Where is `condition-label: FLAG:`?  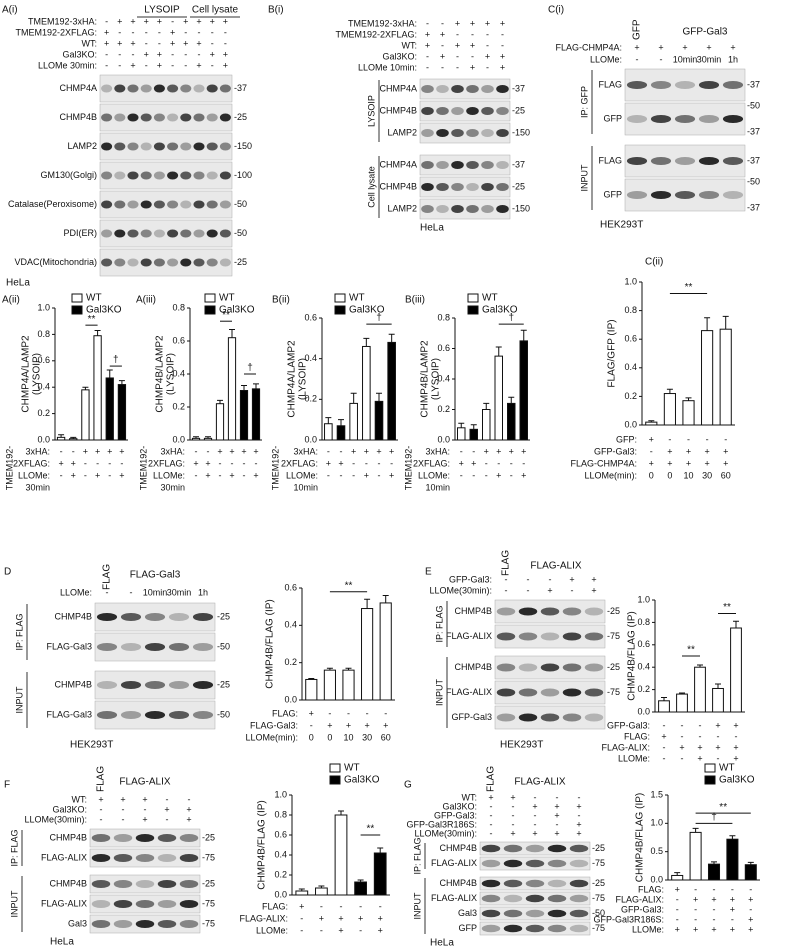
condition-label: FLAG: is located at coordinates (285, 713).